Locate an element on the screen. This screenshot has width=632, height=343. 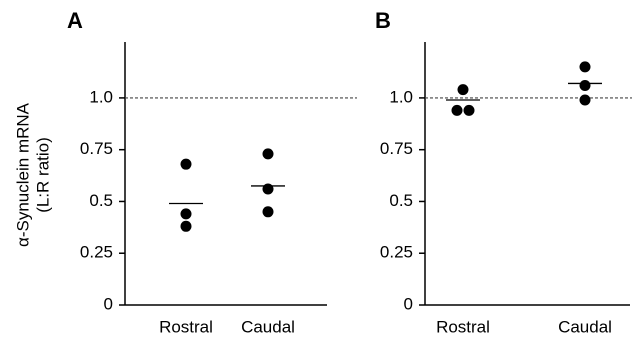
panel-label: A is located at coordinates (75, 20).